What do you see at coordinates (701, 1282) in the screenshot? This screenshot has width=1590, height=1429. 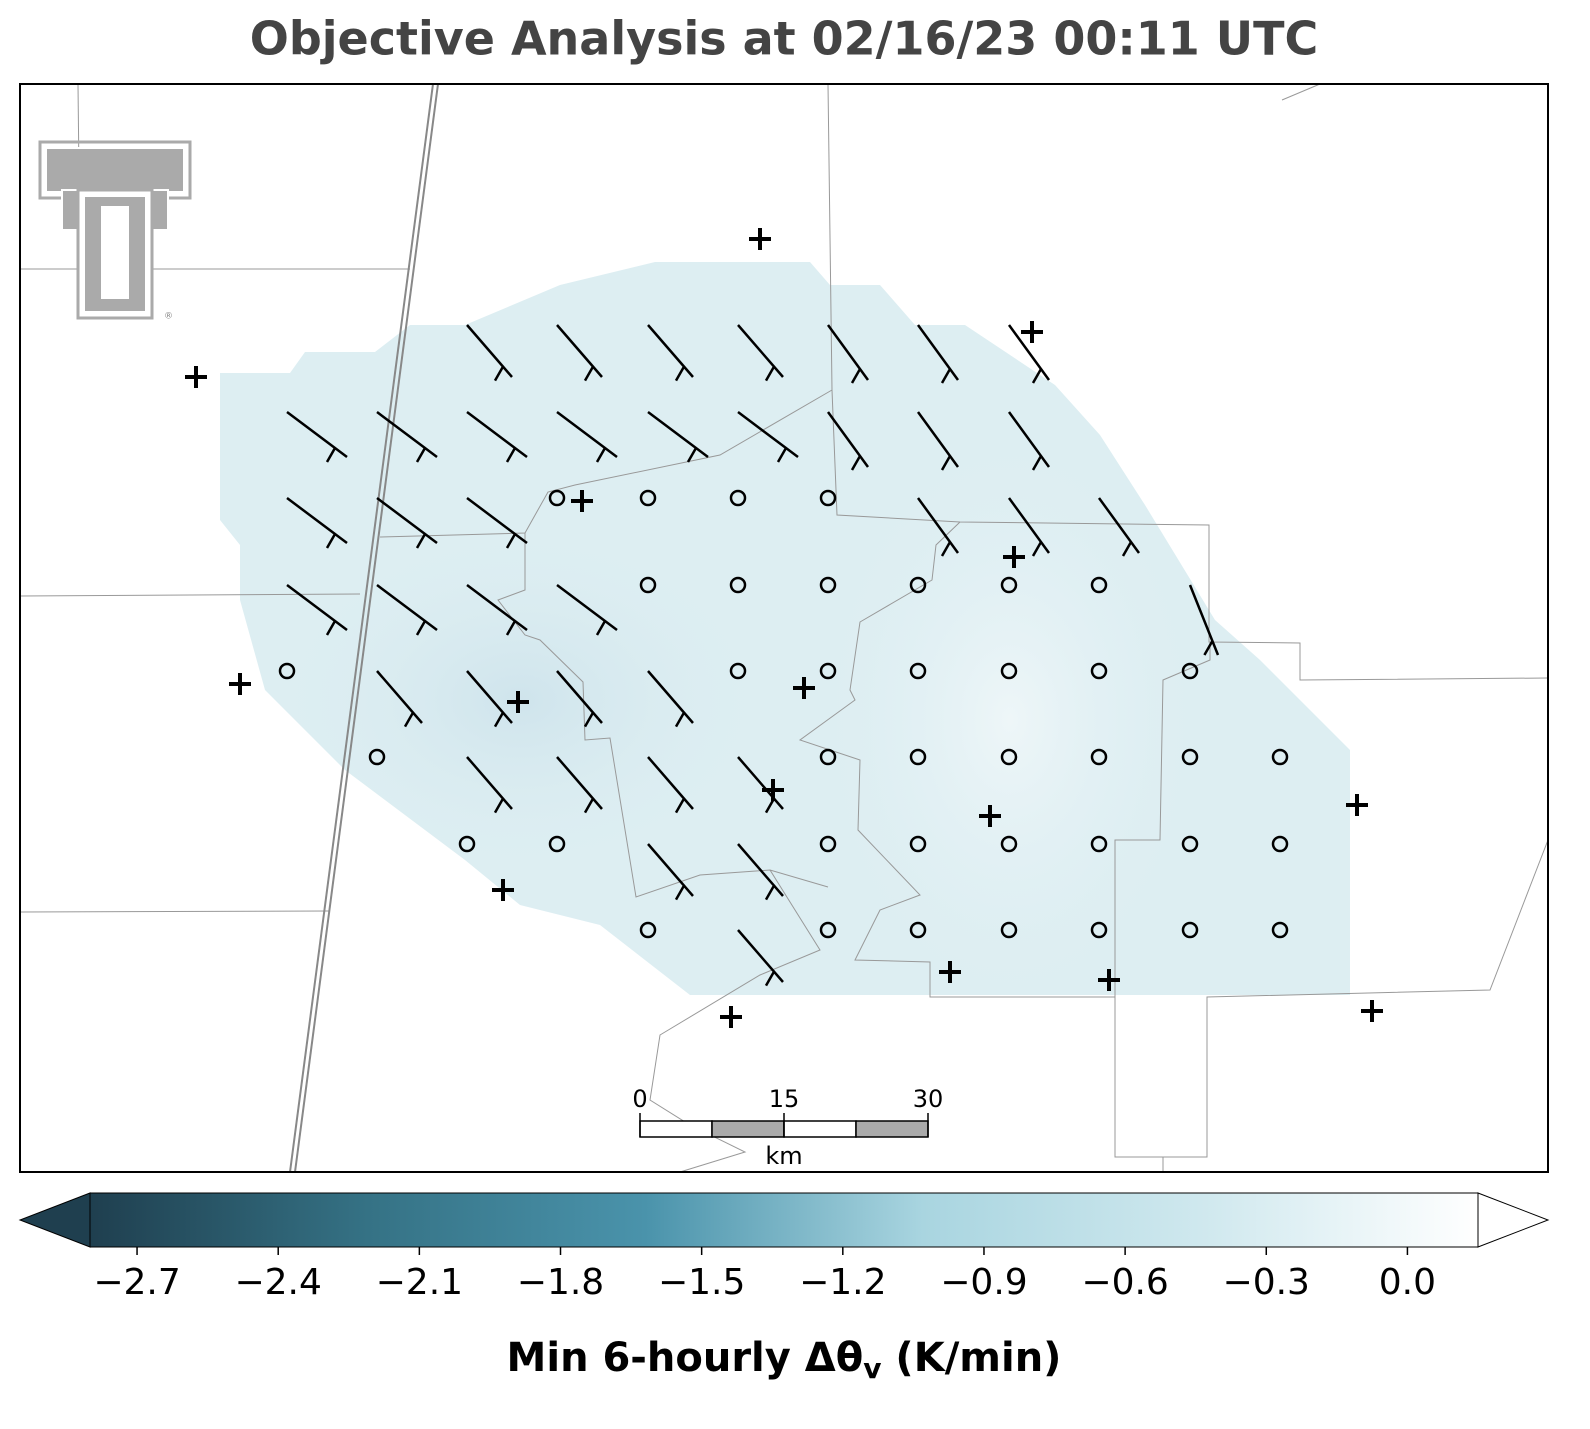 I see `colorbar-tick-label: −1.5` at bounding box center [701, 1282].